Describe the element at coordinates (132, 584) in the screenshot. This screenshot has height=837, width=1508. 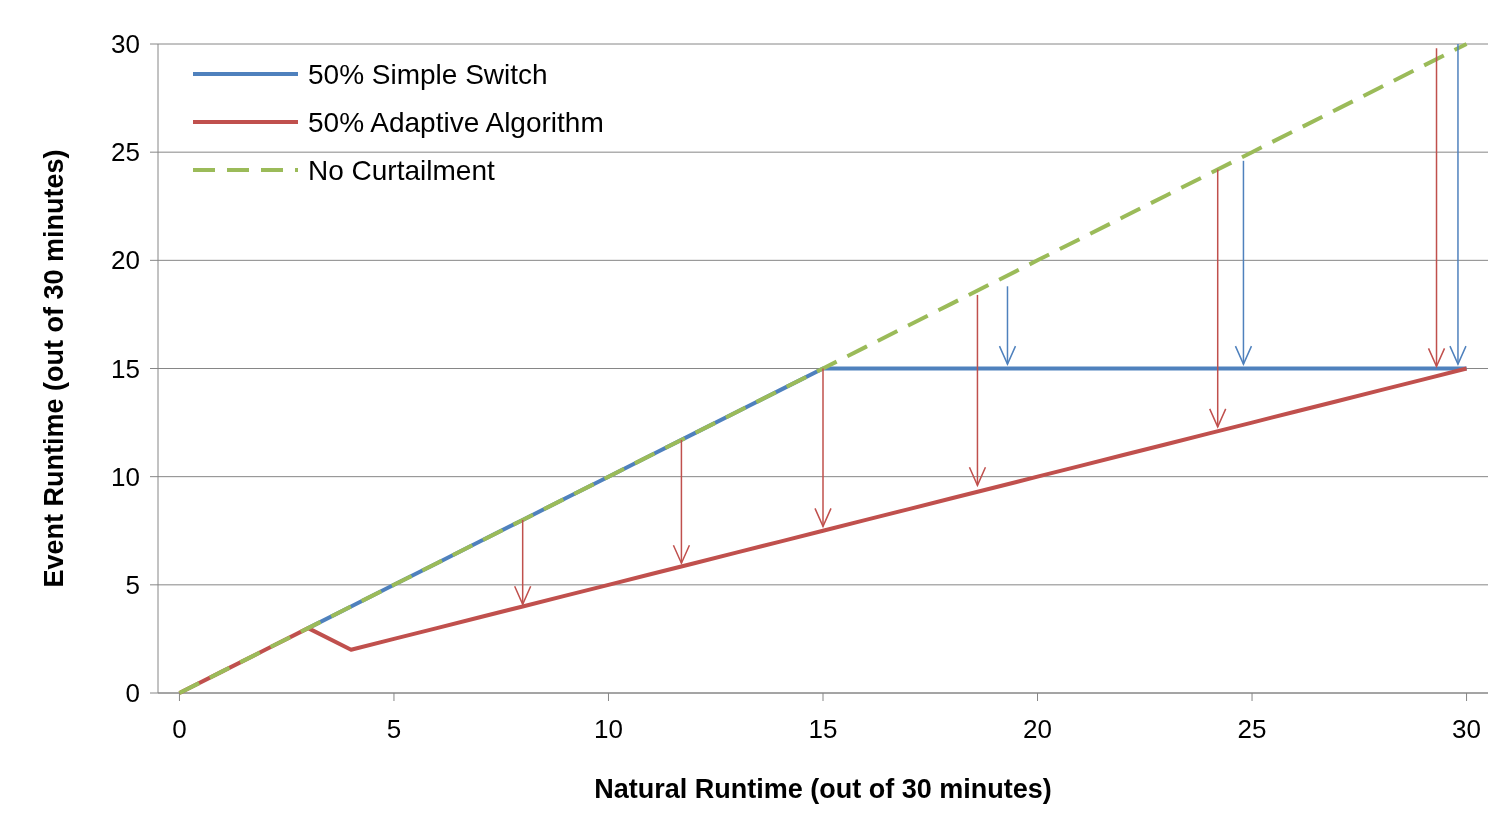
I see `y-tick-label: 5` at that location.